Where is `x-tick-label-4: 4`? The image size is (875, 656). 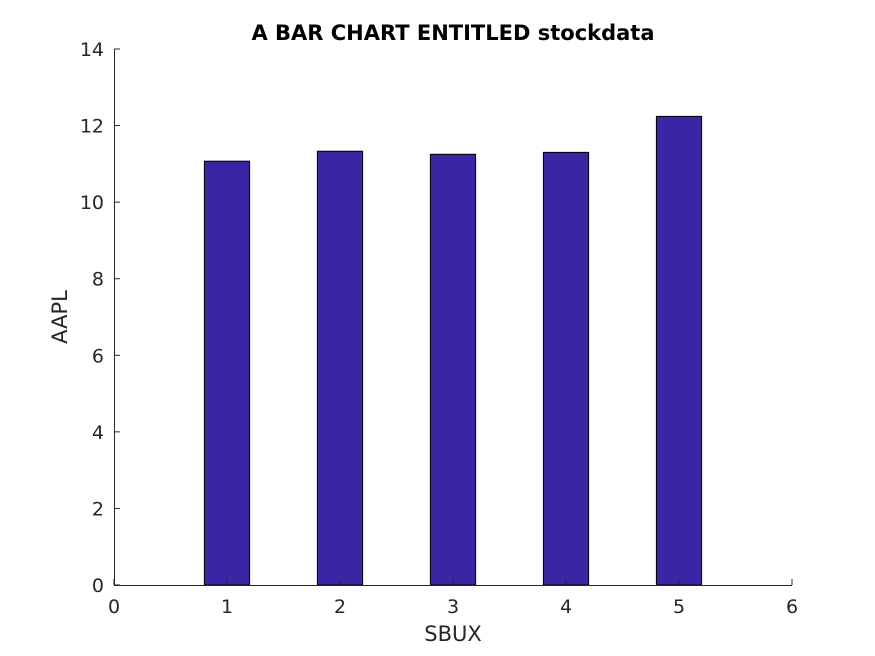 x-tick-label-4: 4 is located at coordinates (566, 607).